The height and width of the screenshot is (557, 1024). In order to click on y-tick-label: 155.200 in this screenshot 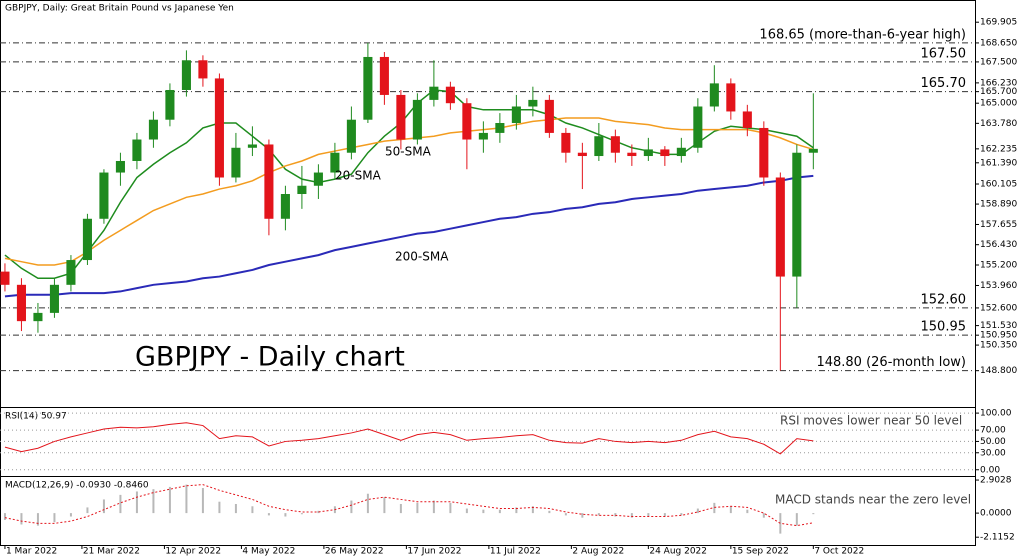, I will do `click(998, 266)`.